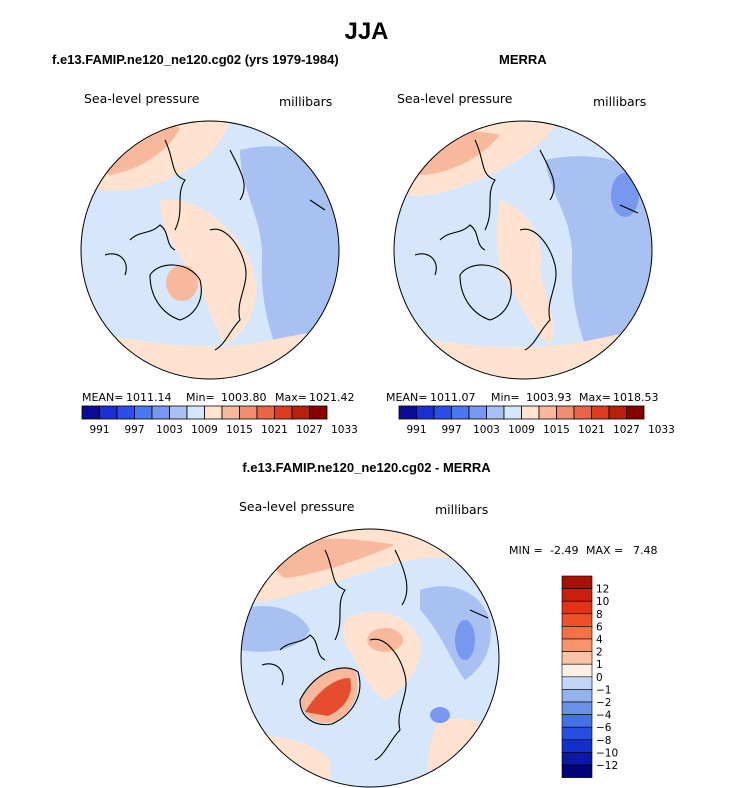  I want to click on panel-1-min-value: 1003.80, so click(244, 397).